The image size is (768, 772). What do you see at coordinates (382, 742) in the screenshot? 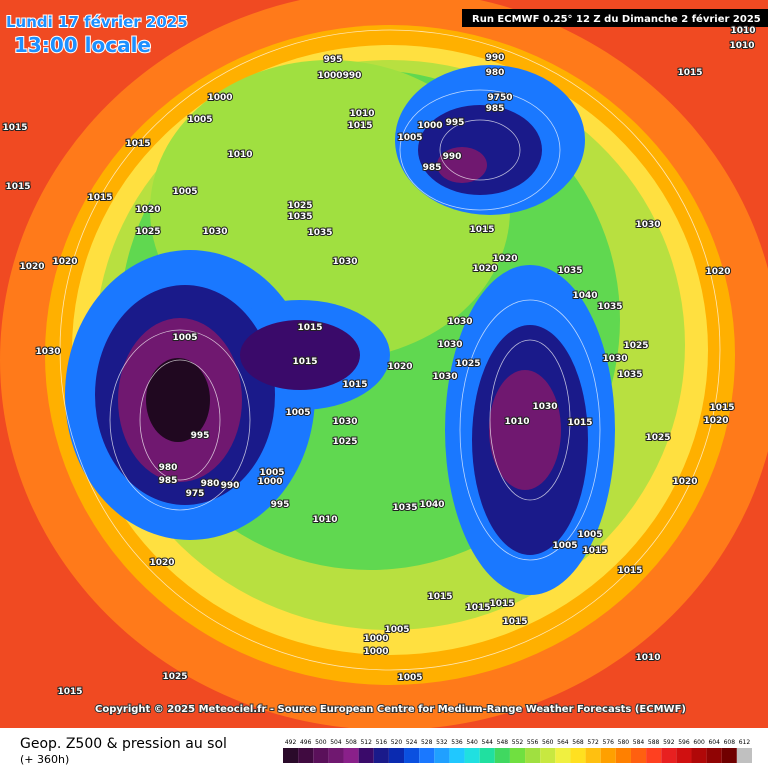
I see `scale-label: 516` at bounding box center [382, 742].